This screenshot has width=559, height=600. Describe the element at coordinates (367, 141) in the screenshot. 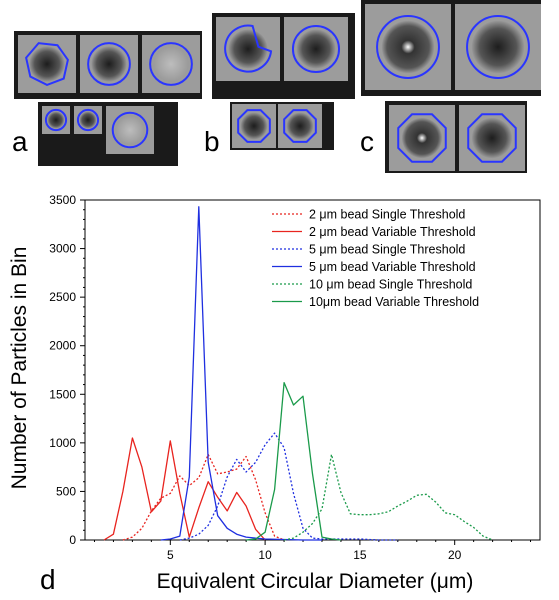

I see `panel-label-c: c` at that location.